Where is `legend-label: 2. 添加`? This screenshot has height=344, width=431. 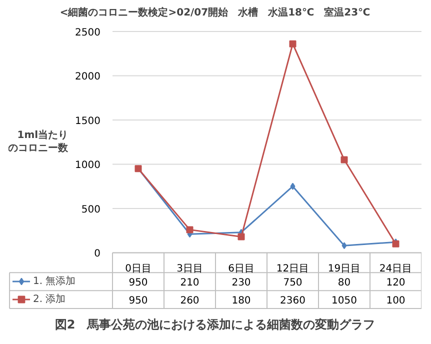
legend-label: 2. 添加 is located at coordinates (49, 299).